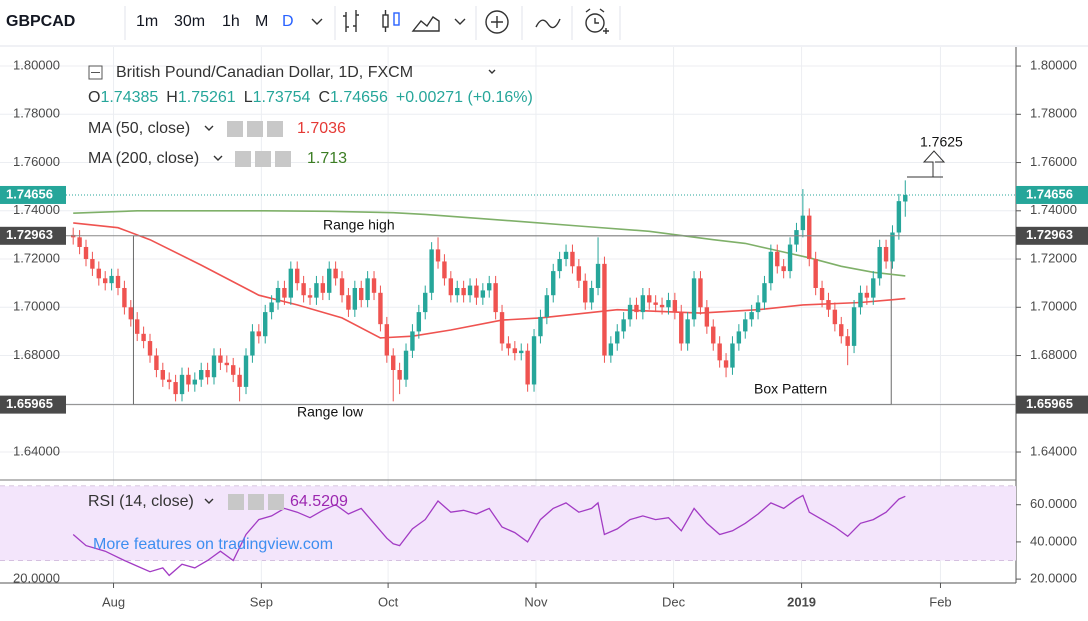 This screenshot has width=1088, height=621. I want to click on indicators-icon, so click(548, 23).